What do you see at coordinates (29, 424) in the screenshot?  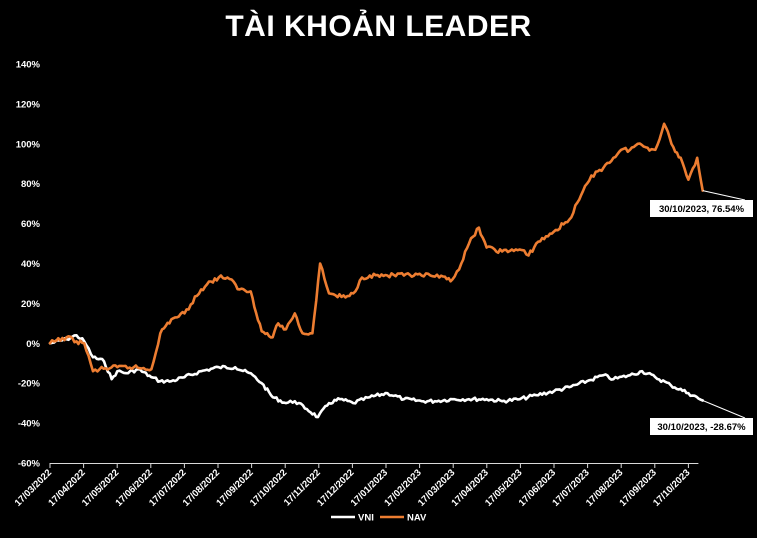 I see `y-tick-label: -40%` at bounding box center [29, 424].